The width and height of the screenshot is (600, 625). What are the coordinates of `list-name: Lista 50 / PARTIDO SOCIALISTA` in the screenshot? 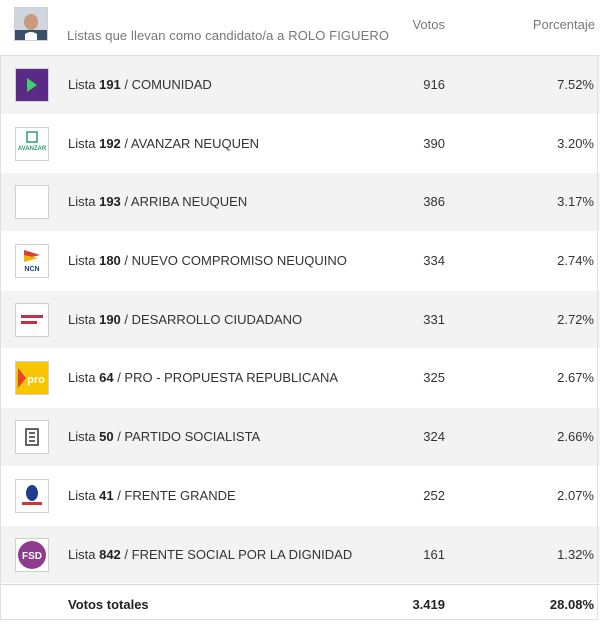 It's located at (164, 436).